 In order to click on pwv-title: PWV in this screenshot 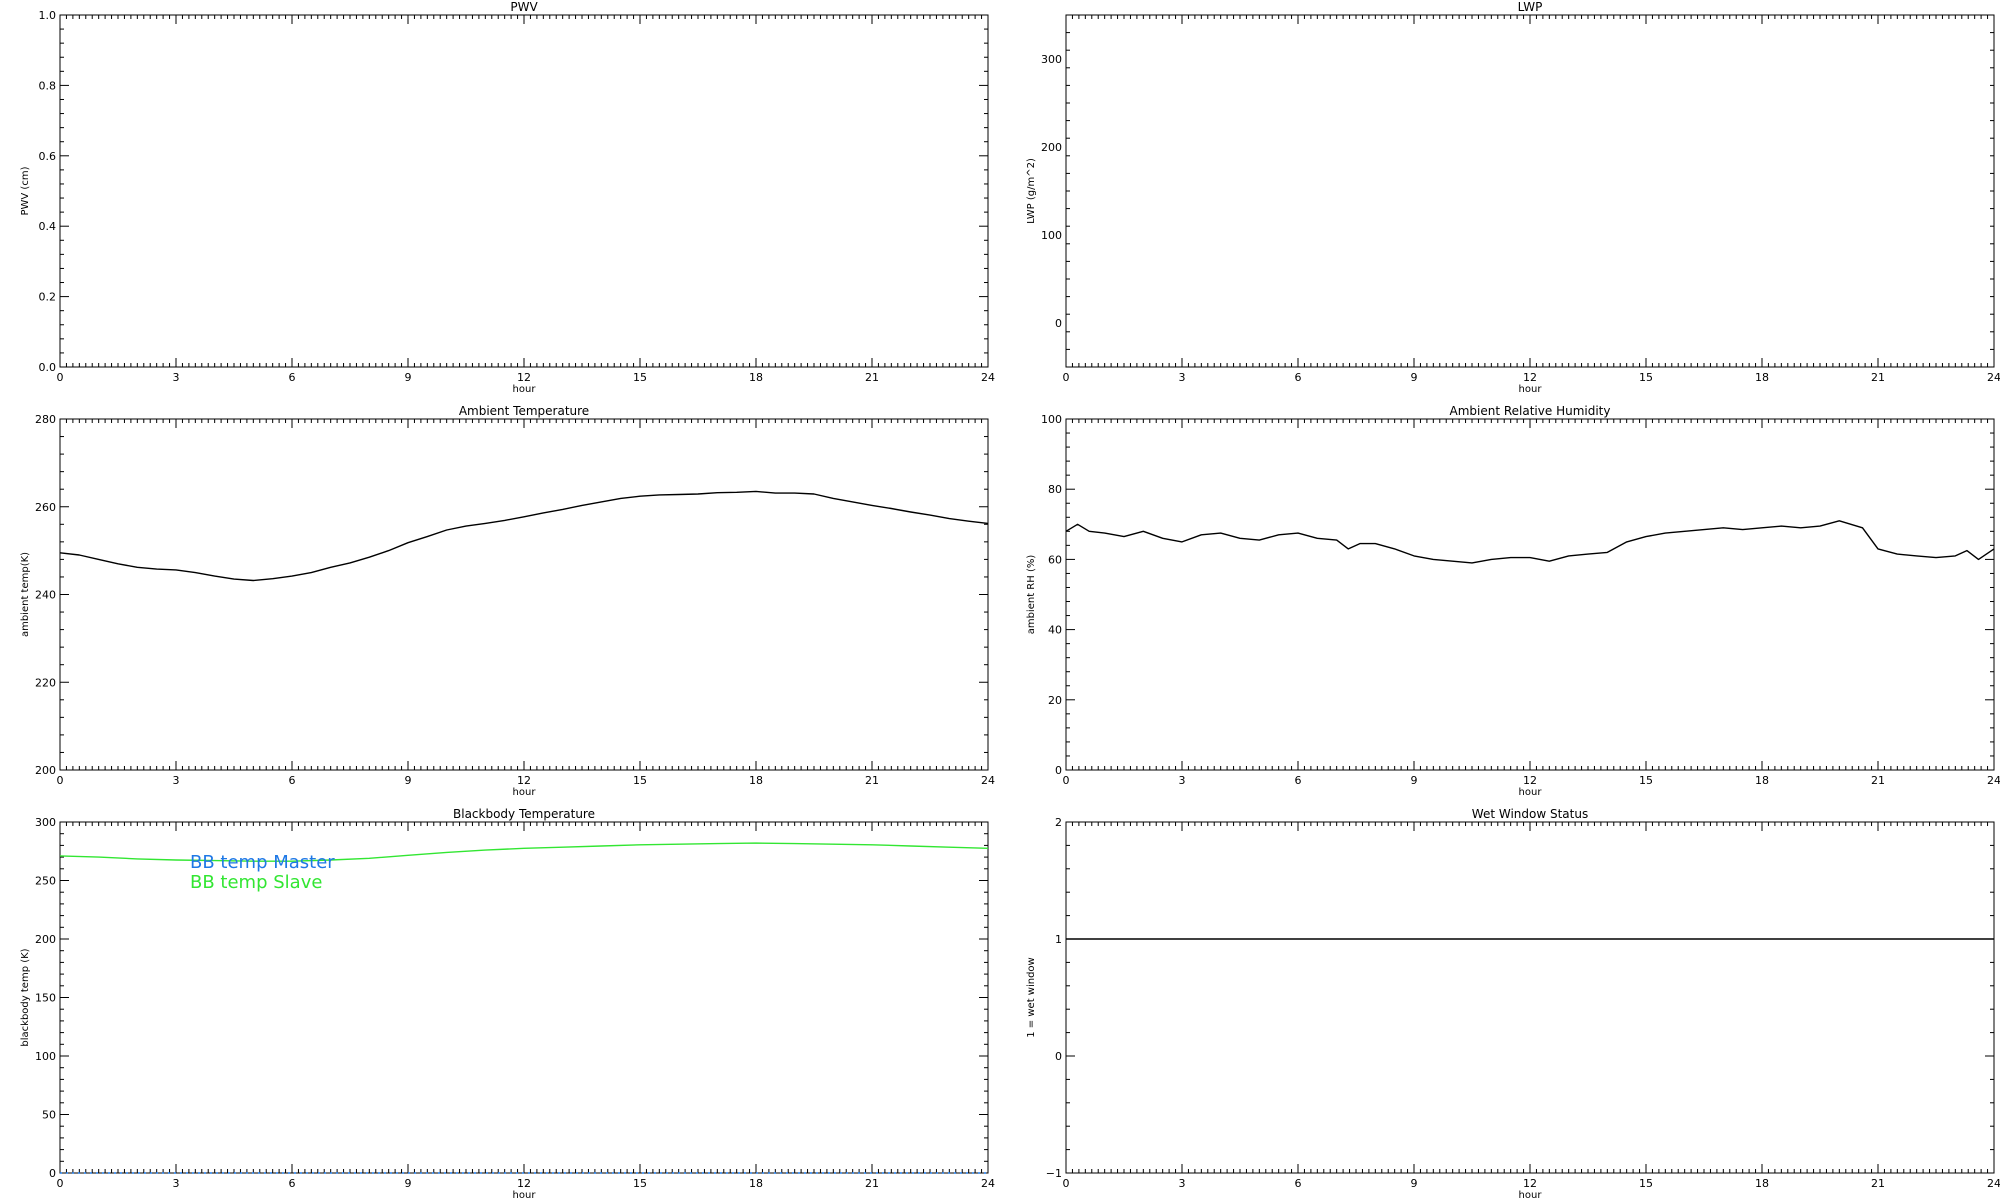, I will do `click(524, 7)`.